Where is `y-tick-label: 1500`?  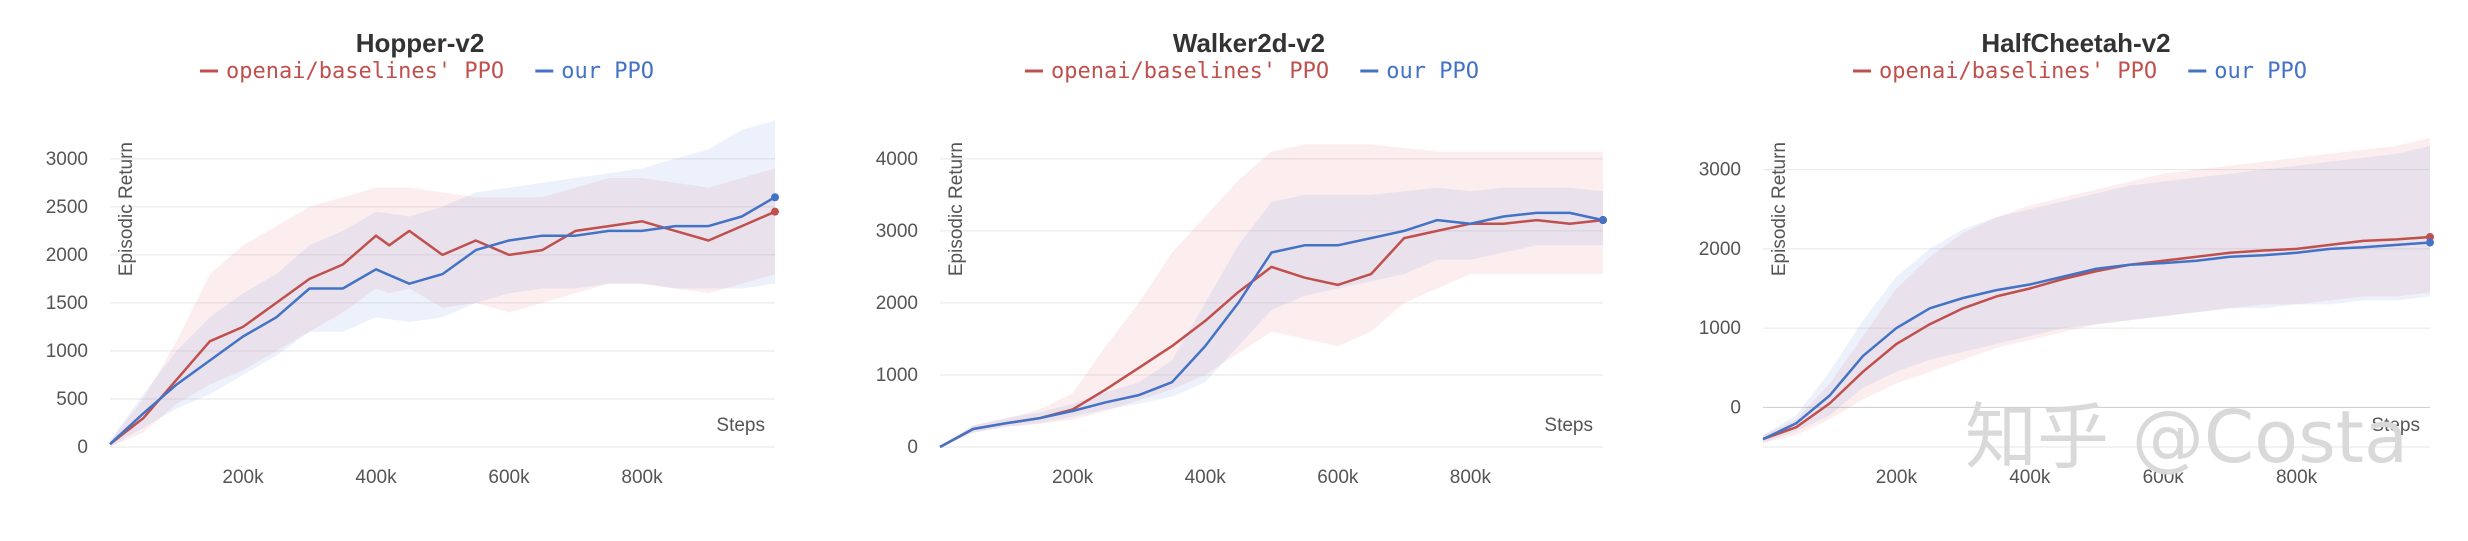 y-tick-label: 1500 is located at coordinates (67, 303).